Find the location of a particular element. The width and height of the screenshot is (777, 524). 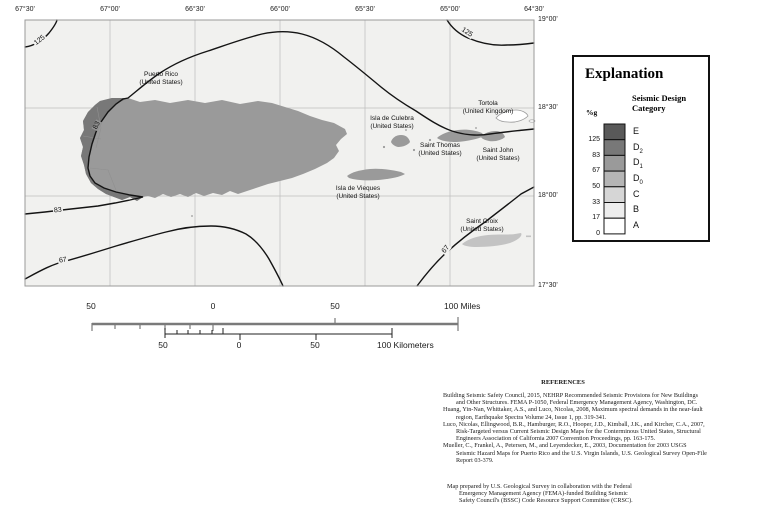

place-label-saint-croix: Saint Croix (United States) is located at coordinates (482, 225).